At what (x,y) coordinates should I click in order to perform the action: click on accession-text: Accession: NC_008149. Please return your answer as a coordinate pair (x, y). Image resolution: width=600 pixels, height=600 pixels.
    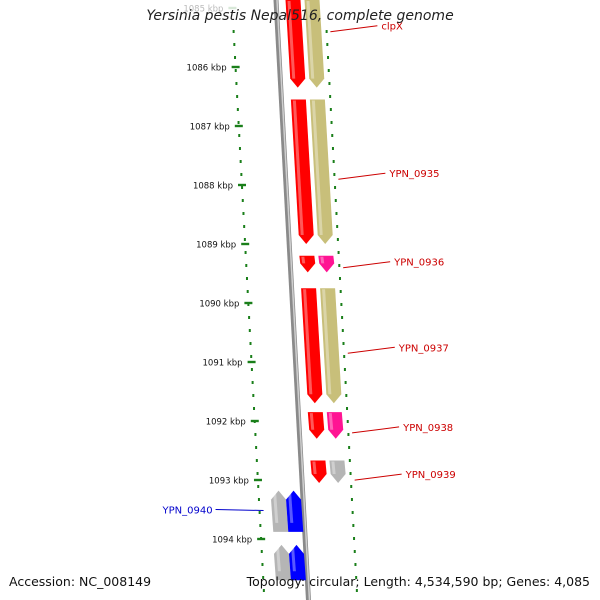
    Looking at the image, I should click on (80, 581).